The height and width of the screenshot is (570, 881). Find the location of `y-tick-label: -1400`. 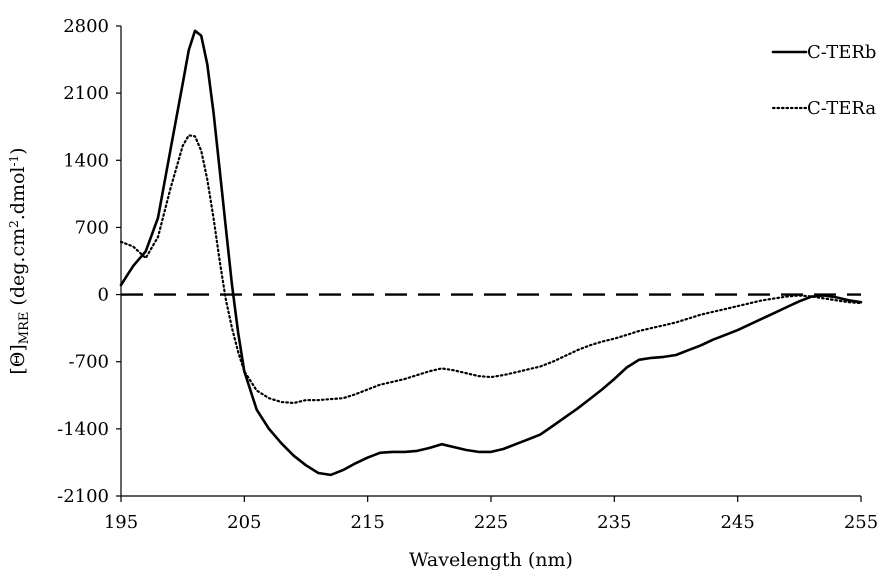

y-tick-label: -1400 is located at coordinates (83, 429).